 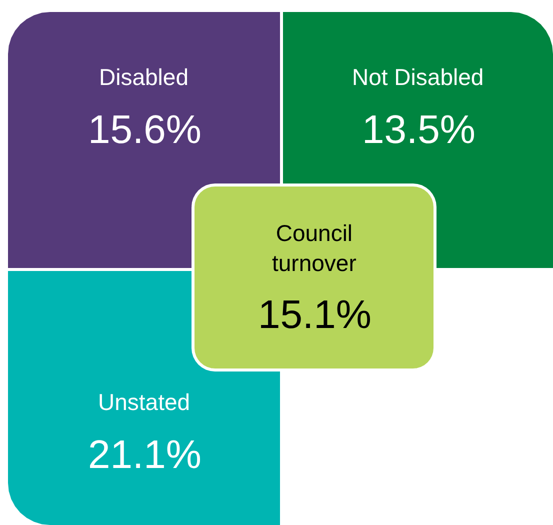 I want to click on data-label: 21.1%, so click(x=145, y=455).